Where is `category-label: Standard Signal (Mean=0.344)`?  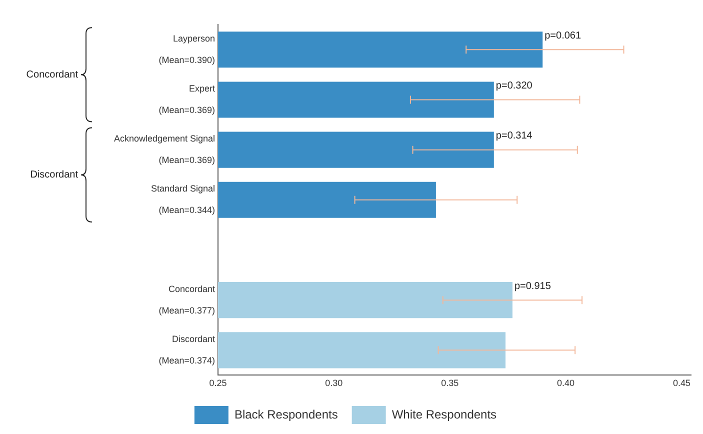 category-label: Standard Signal (Mean=0.344) is located at coordinates (182, 200).